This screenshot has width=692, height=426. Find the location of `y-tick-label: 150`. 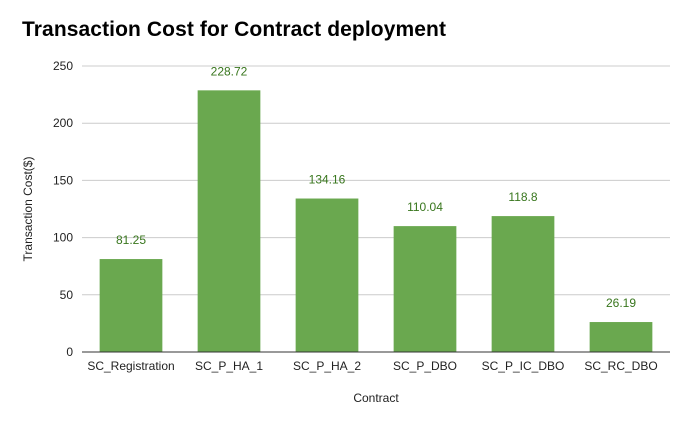

y-tick-label: 150 is located at coordinates (63, 180).